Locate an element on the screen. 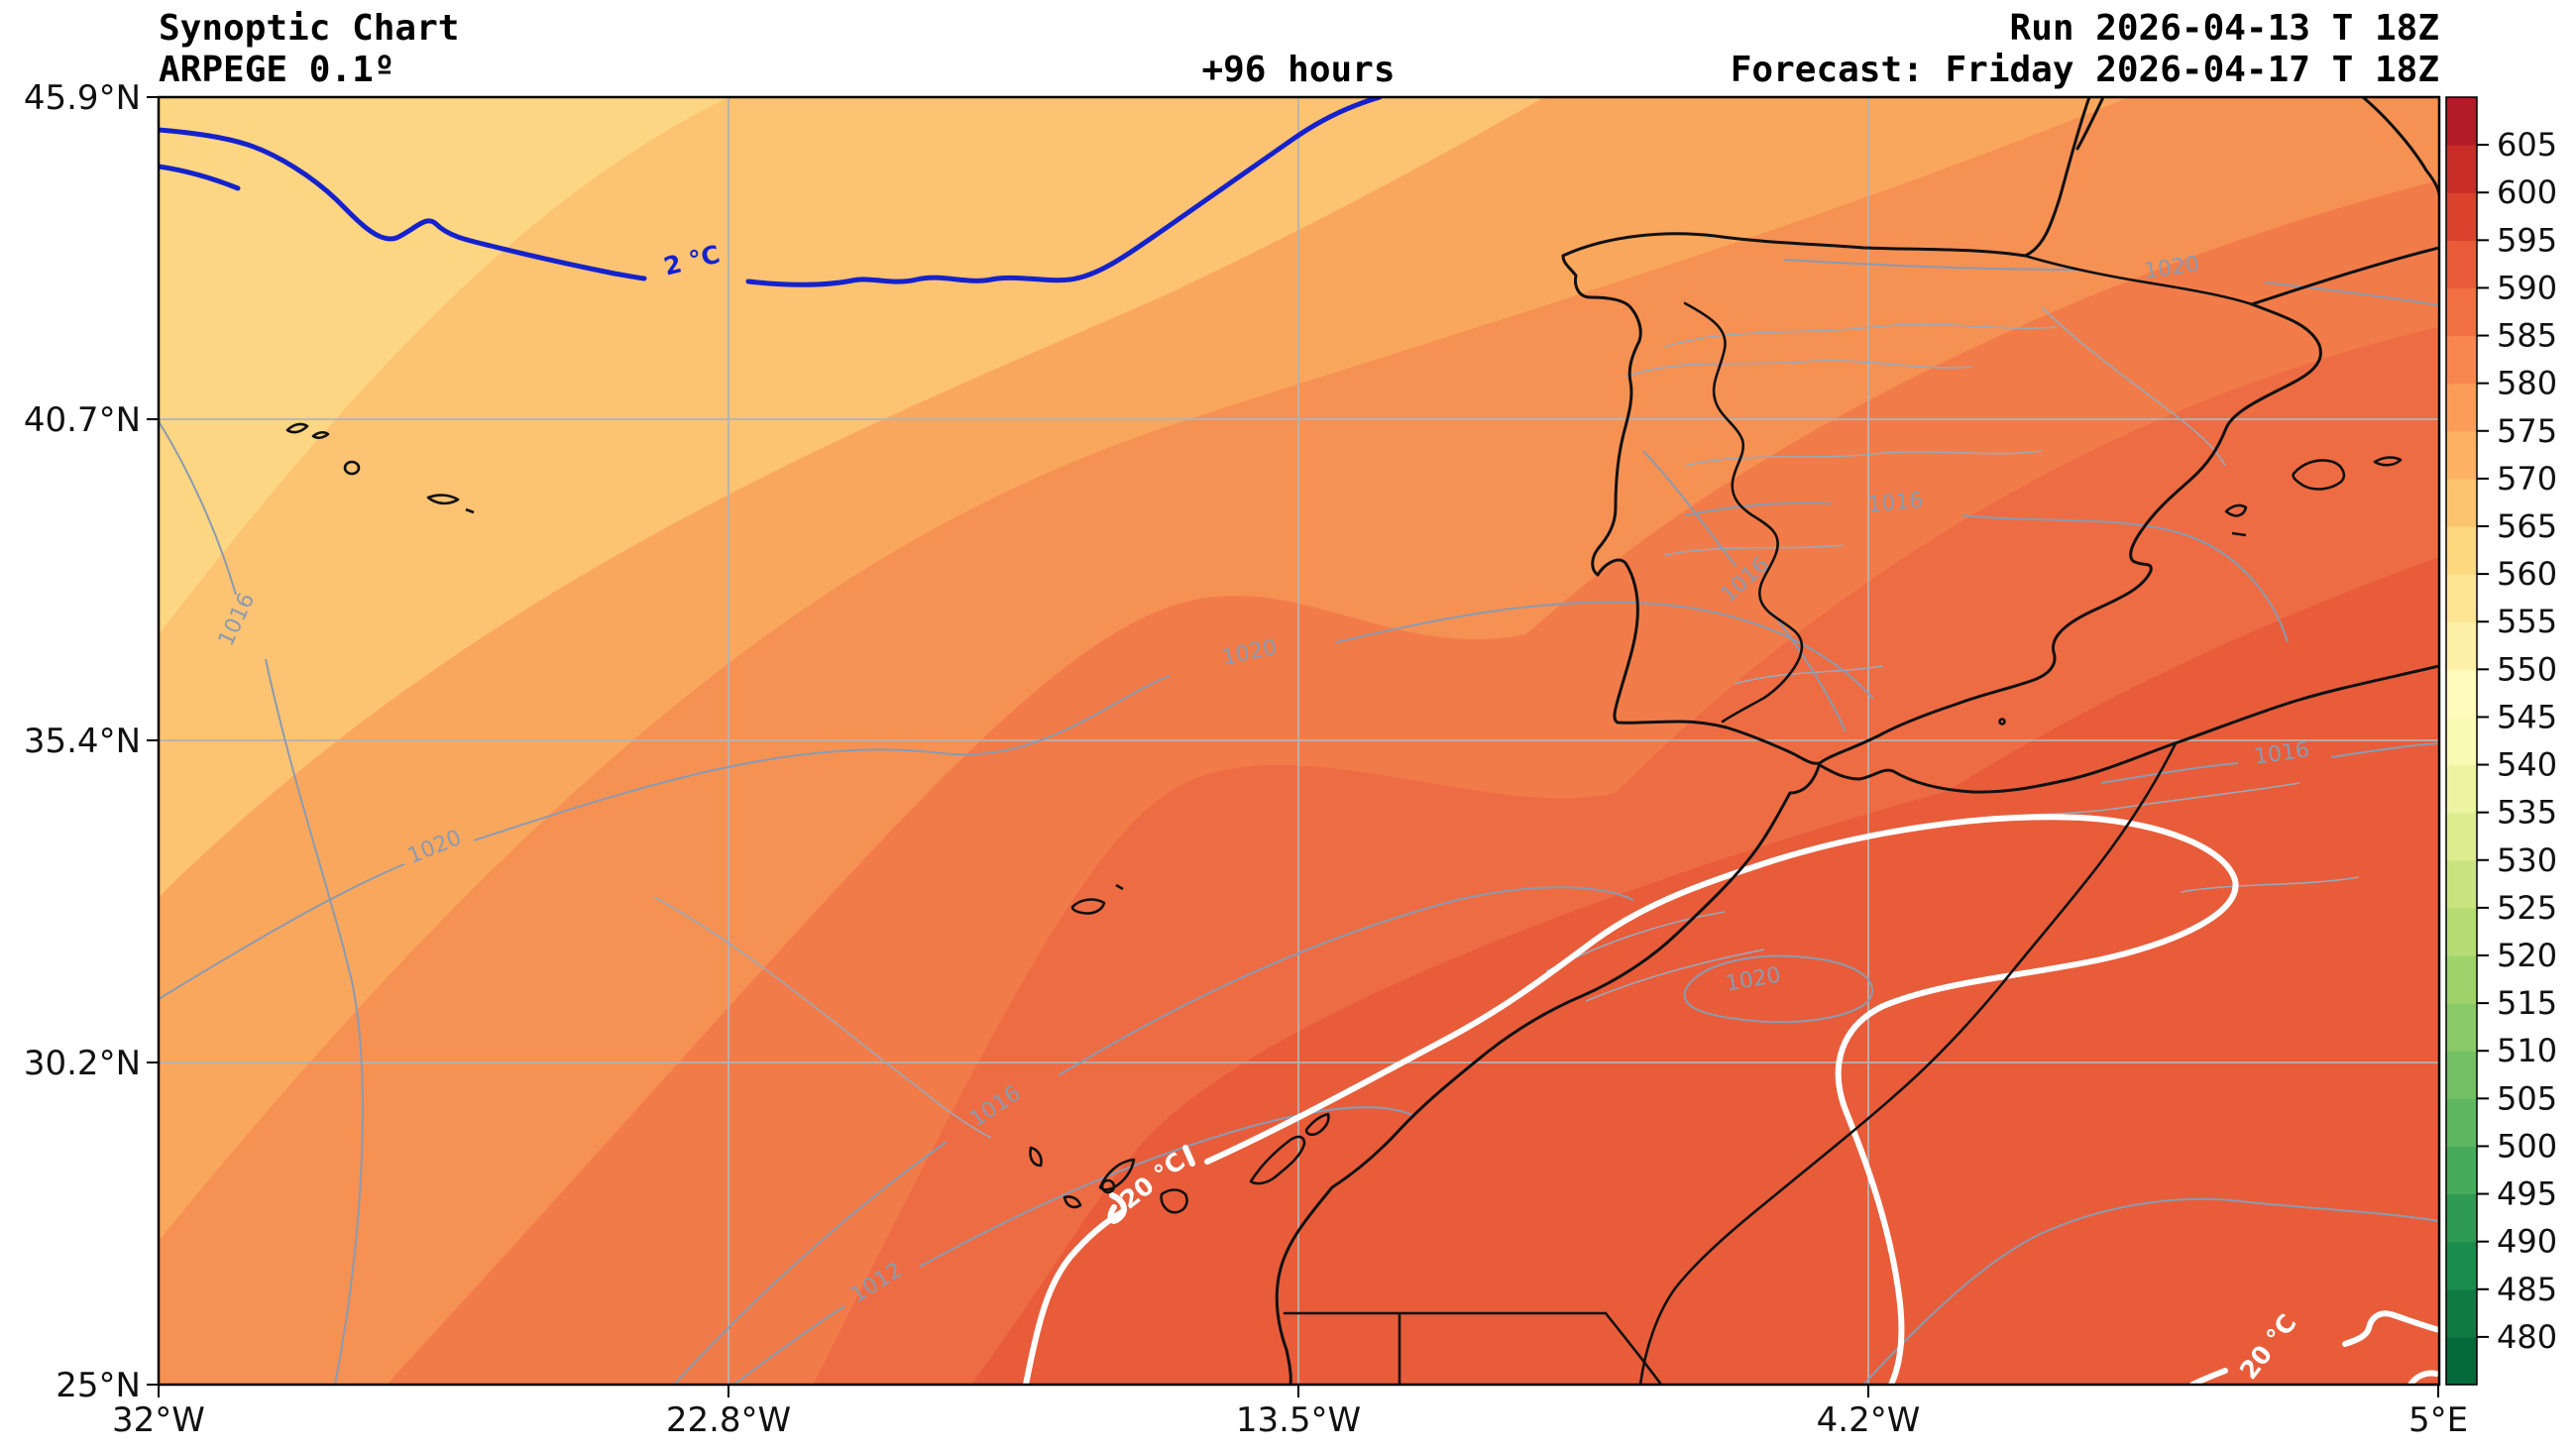  colorbar-tick-label: 570 is located at coordinates (2527, 479).